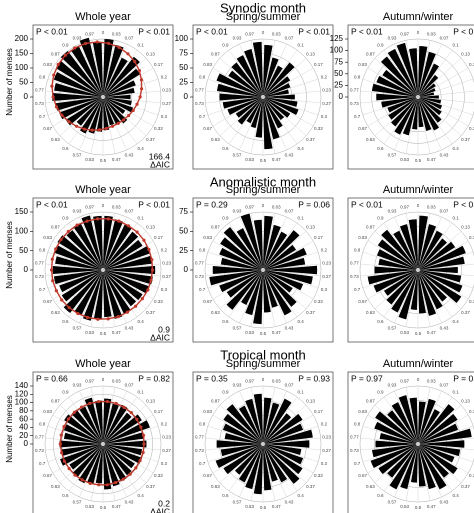 The height and width of the screenshot is (513, 474). Describe the element at coordinates (183, 211) in the screenshot. I see `y-tick-label: 75` at that location.